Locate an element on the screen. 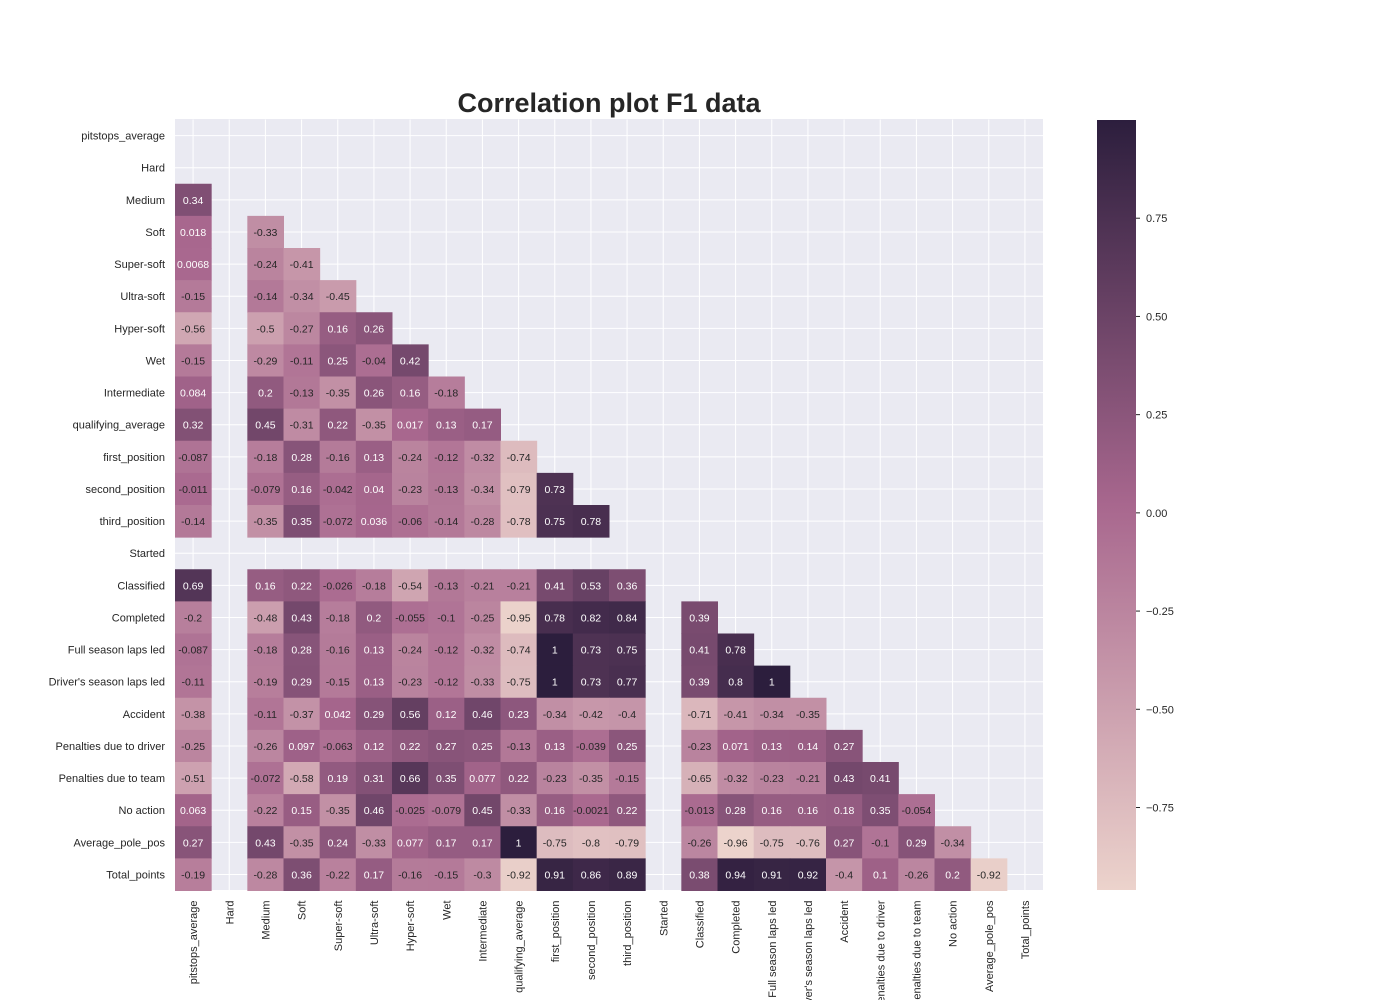  y-label-total-points: Total_points is located at coordinates (135, 875).